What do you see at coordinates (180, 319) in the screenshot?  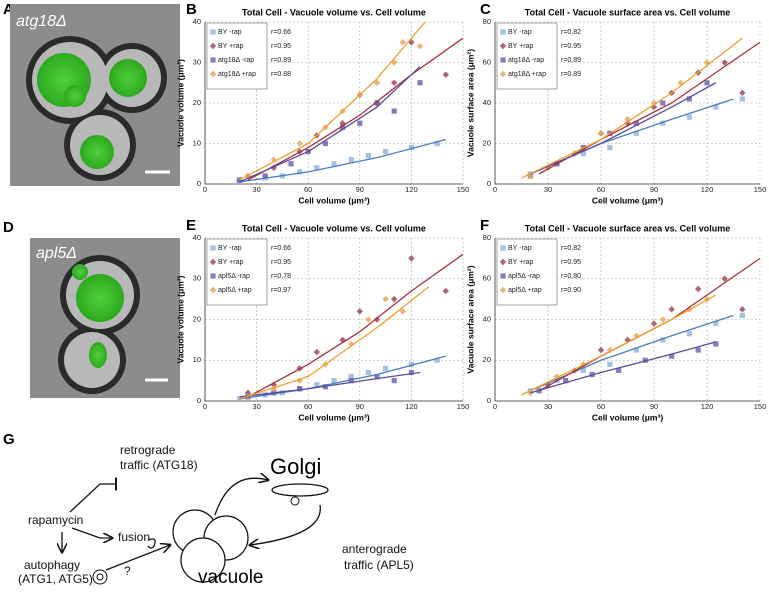 I see `y-axis-label: Vacuole volume (μm³)` at bounding box center [180, 319].